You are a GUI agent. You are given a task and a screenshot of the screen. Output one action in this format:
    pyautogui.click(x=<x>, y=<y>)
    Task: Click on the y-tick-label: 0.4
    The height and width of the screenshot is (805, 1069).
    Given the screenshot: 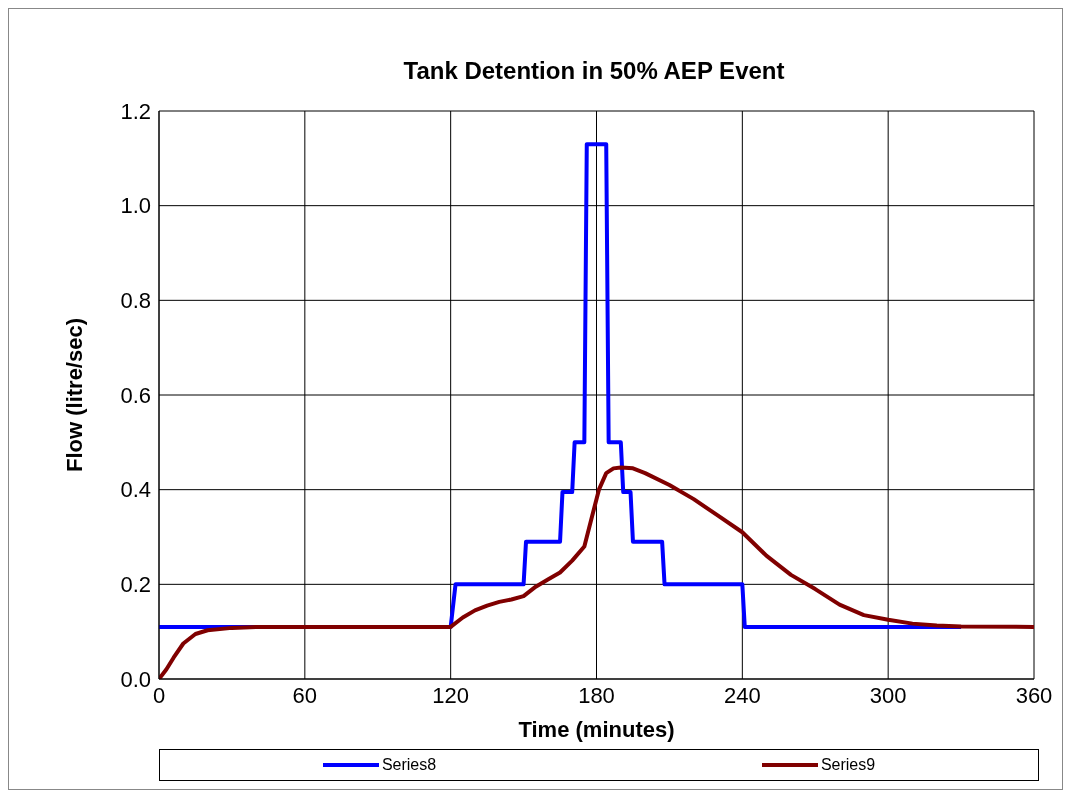 What is the action you would take?
    pyautogui.click(x=135, y=490)
    